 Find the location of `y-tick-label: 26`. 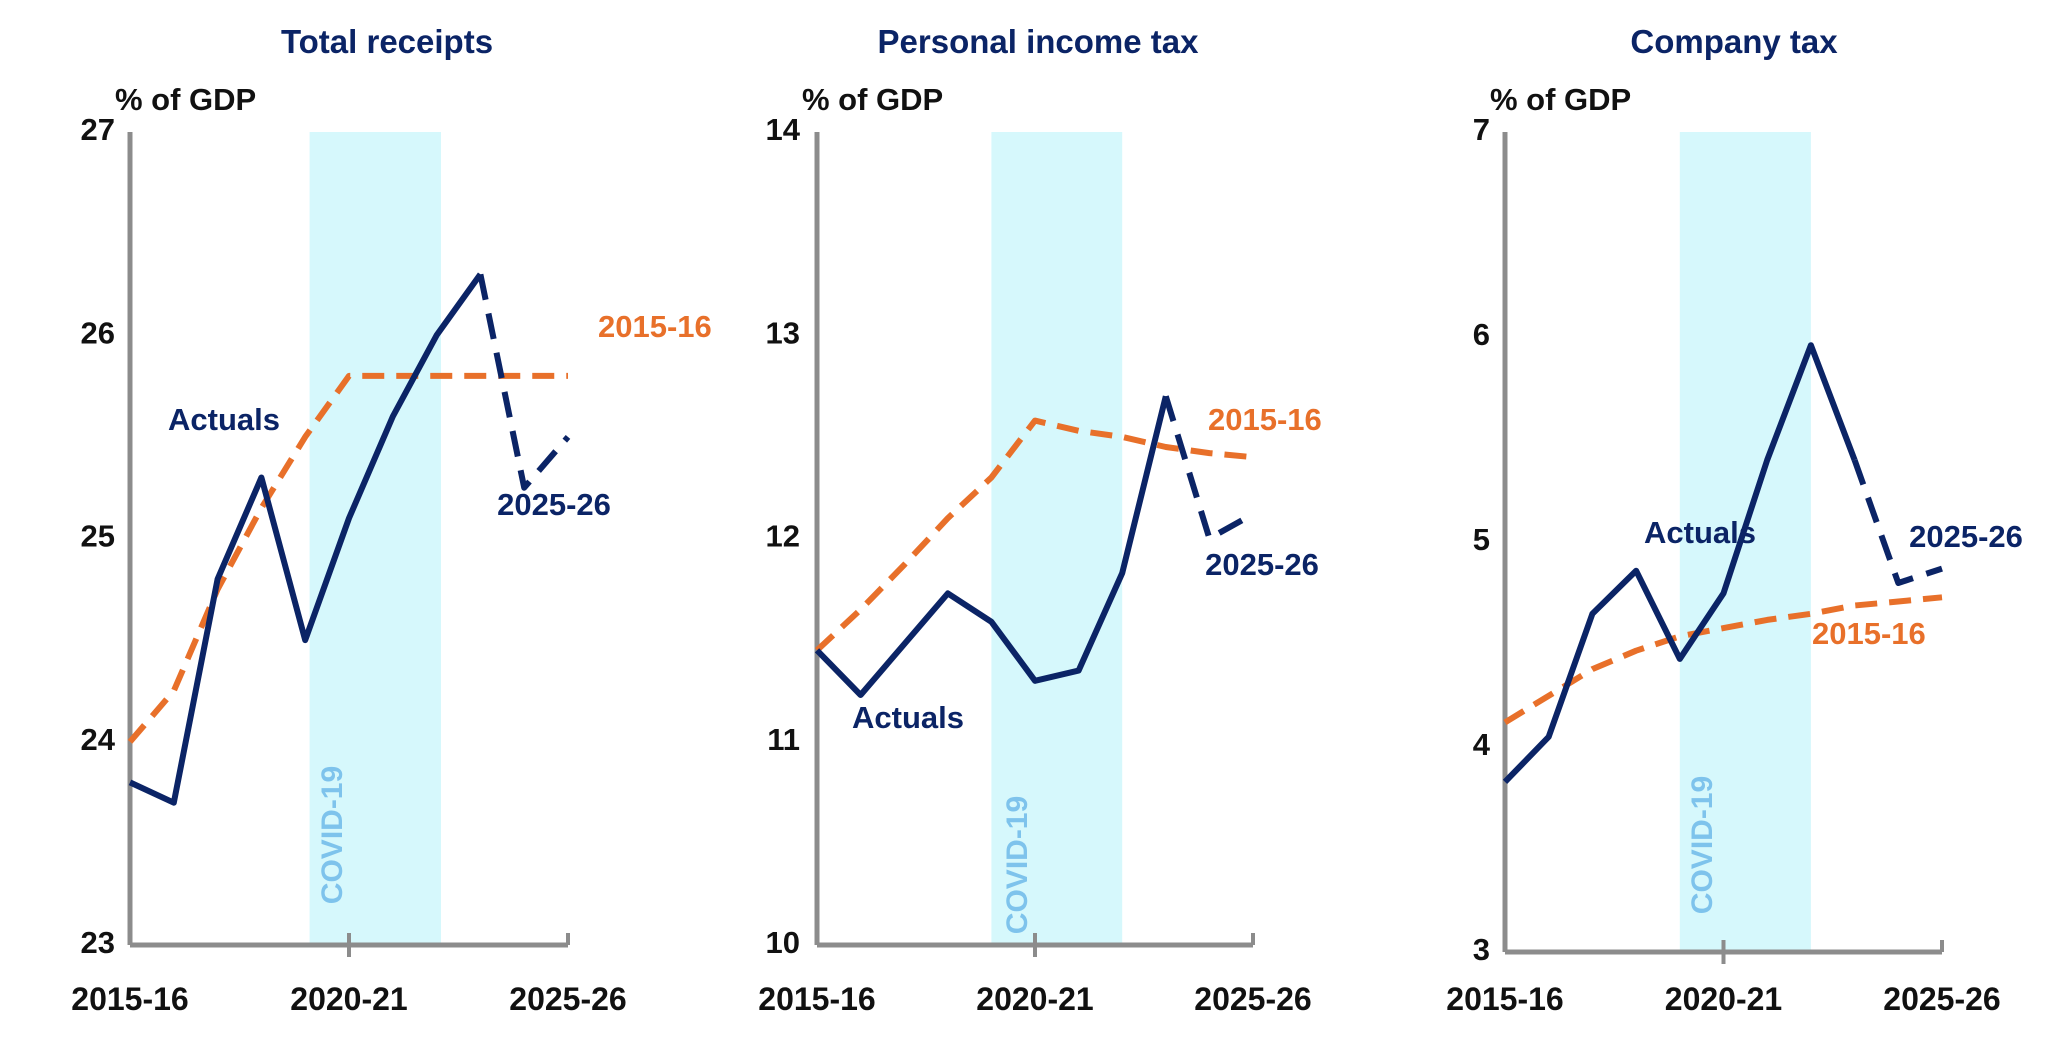

y-tick-label: 26 is located at coordinates (98, 332).